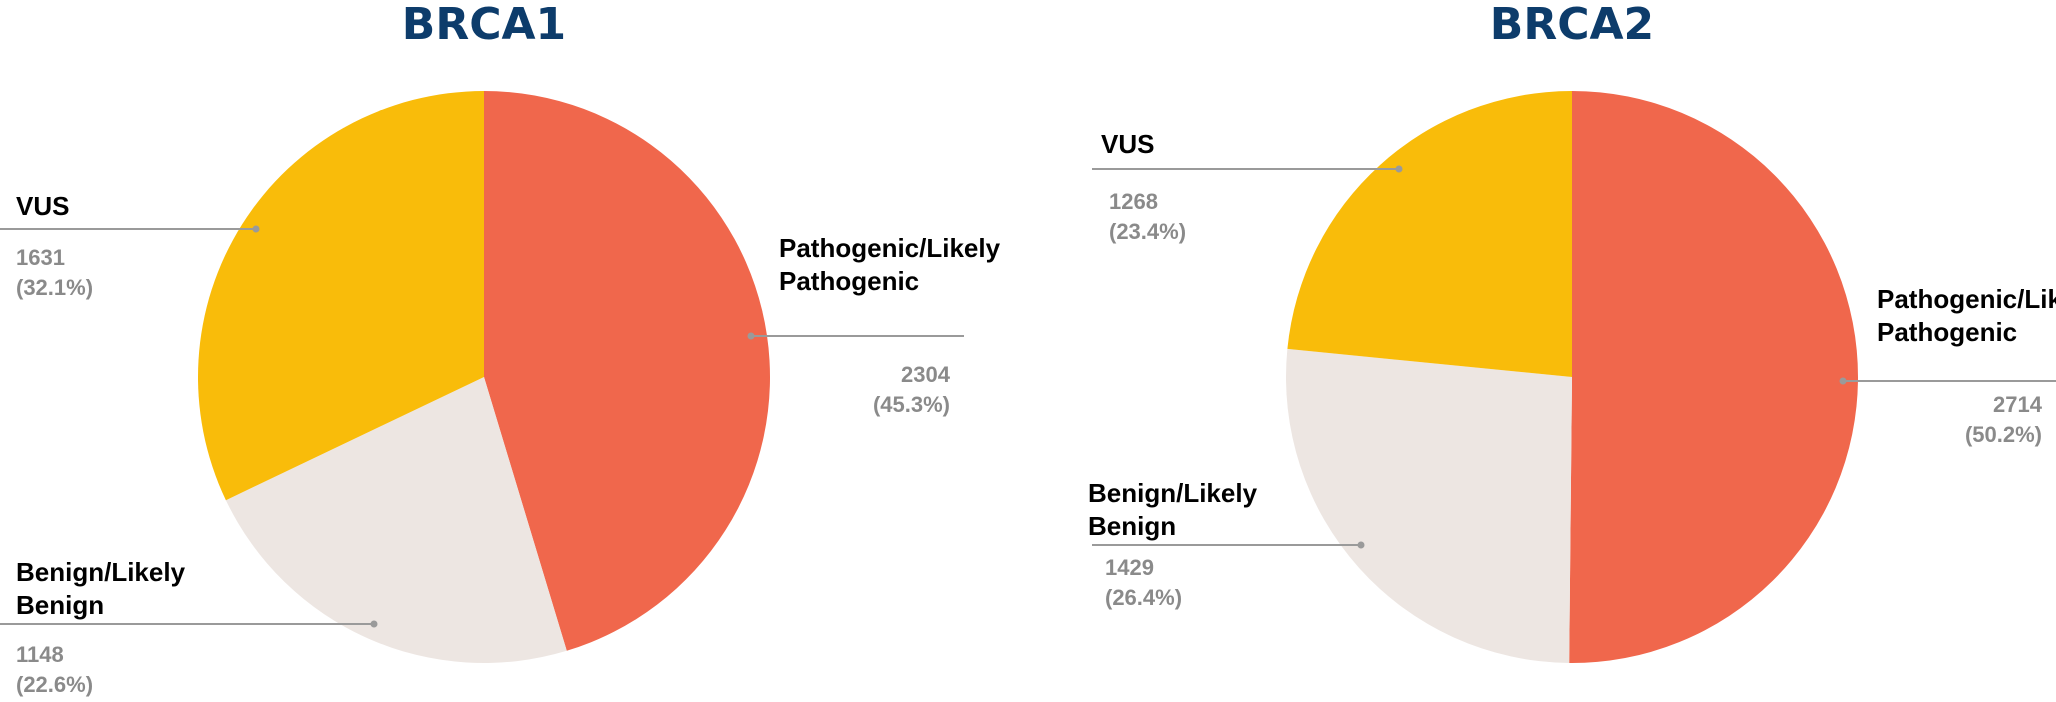 The height and width of the screenshot is (702, 2056). What do you see at coordinates (2003, 419) in the screenshot?
I see `value-label: 2714 (50.2%)` at bounding box center [2003, 419].